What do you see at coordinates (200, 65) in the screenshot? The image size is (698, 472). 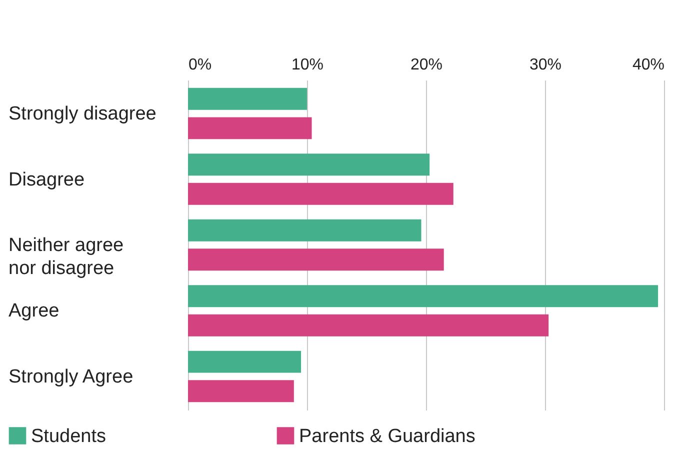 I see `x-tick-label: 0%` at bounding box center [200, 65].